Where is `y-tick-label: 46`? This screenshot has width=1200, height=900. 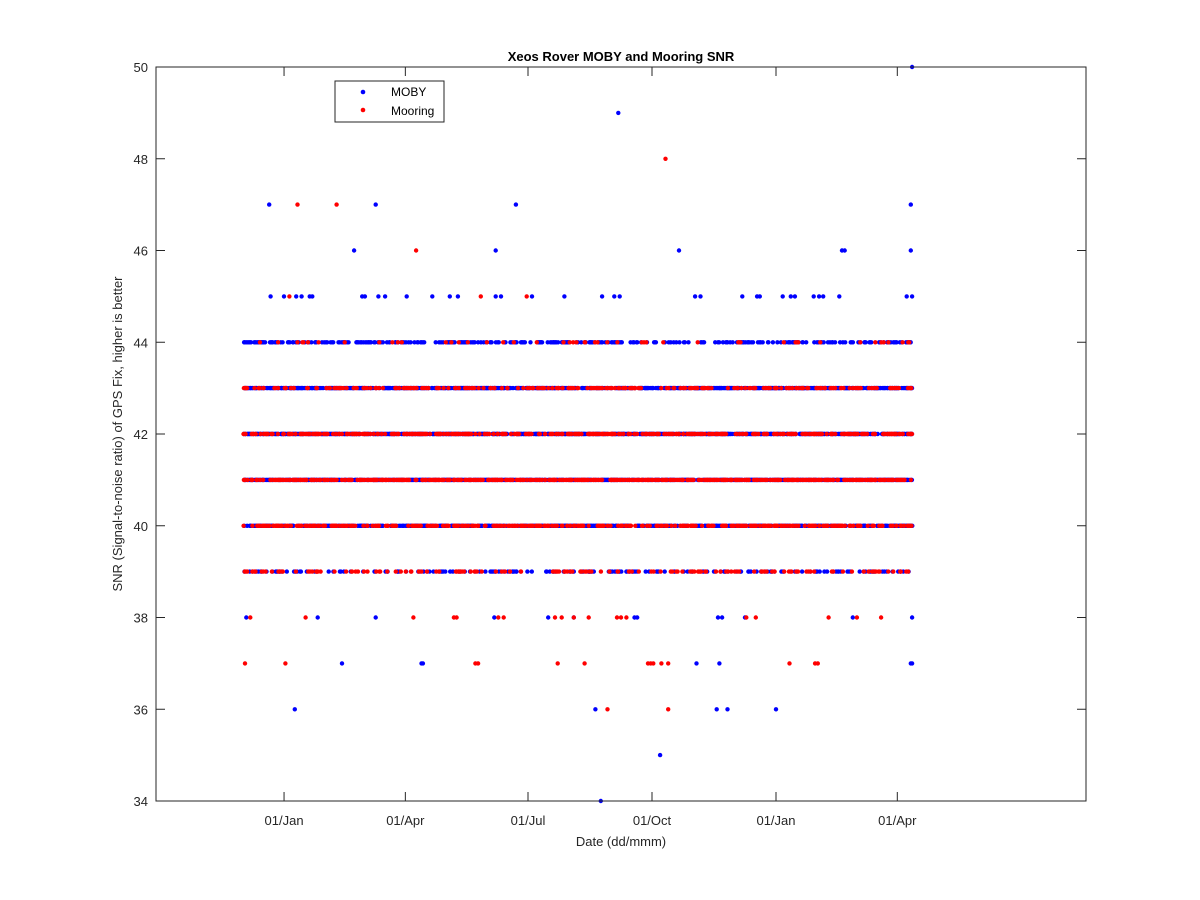 y-tick-label: 46 is located at coordinates (141, 251).